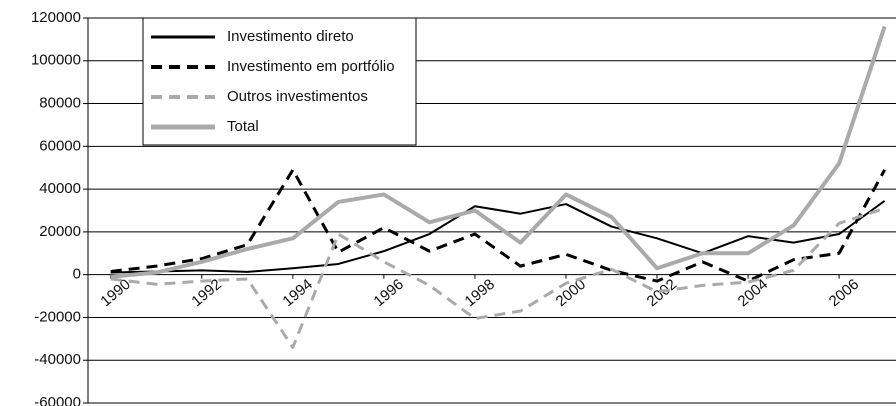 This screenshot has width=896, height=406. What do you see at coordinates (60, 103) in the screenshot?
I see `y-tick-label: 80000` at bounding box center [60, 103].